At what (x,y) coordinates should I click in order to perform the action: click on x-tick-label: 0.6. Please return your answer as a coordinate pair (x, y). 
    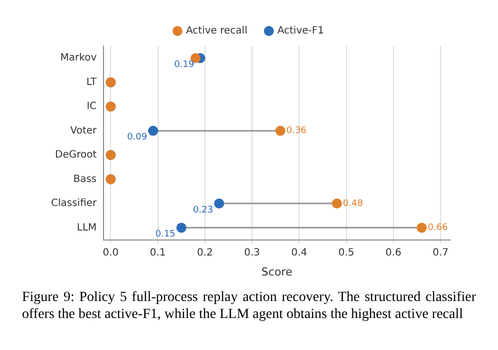
    Looking at the image, I should click on (394, 252).